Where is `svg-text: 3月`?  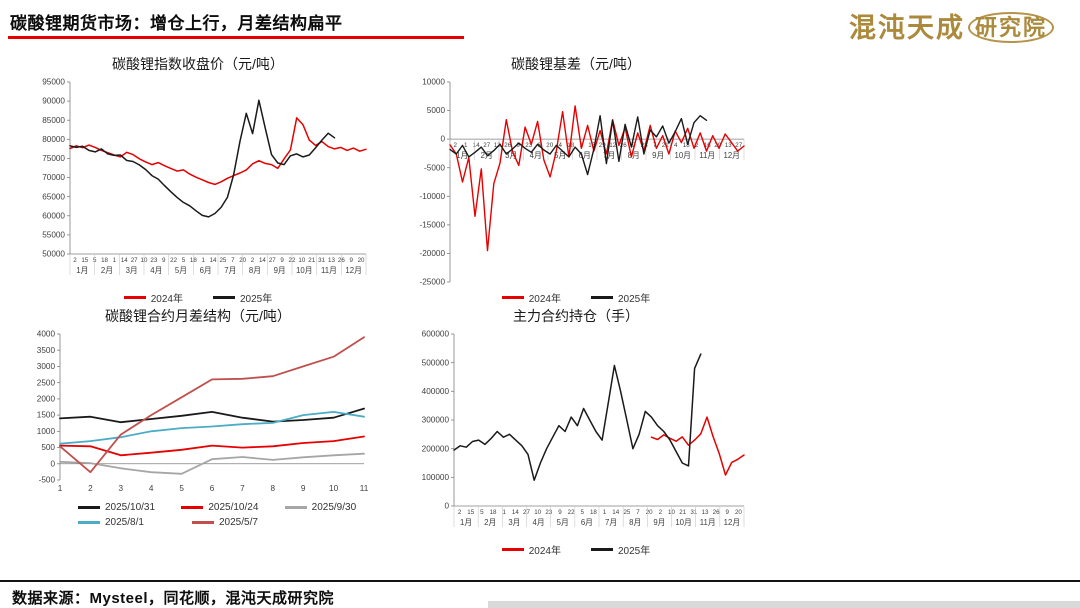
svg-text: 3月 is located at coordinates (132, 270).